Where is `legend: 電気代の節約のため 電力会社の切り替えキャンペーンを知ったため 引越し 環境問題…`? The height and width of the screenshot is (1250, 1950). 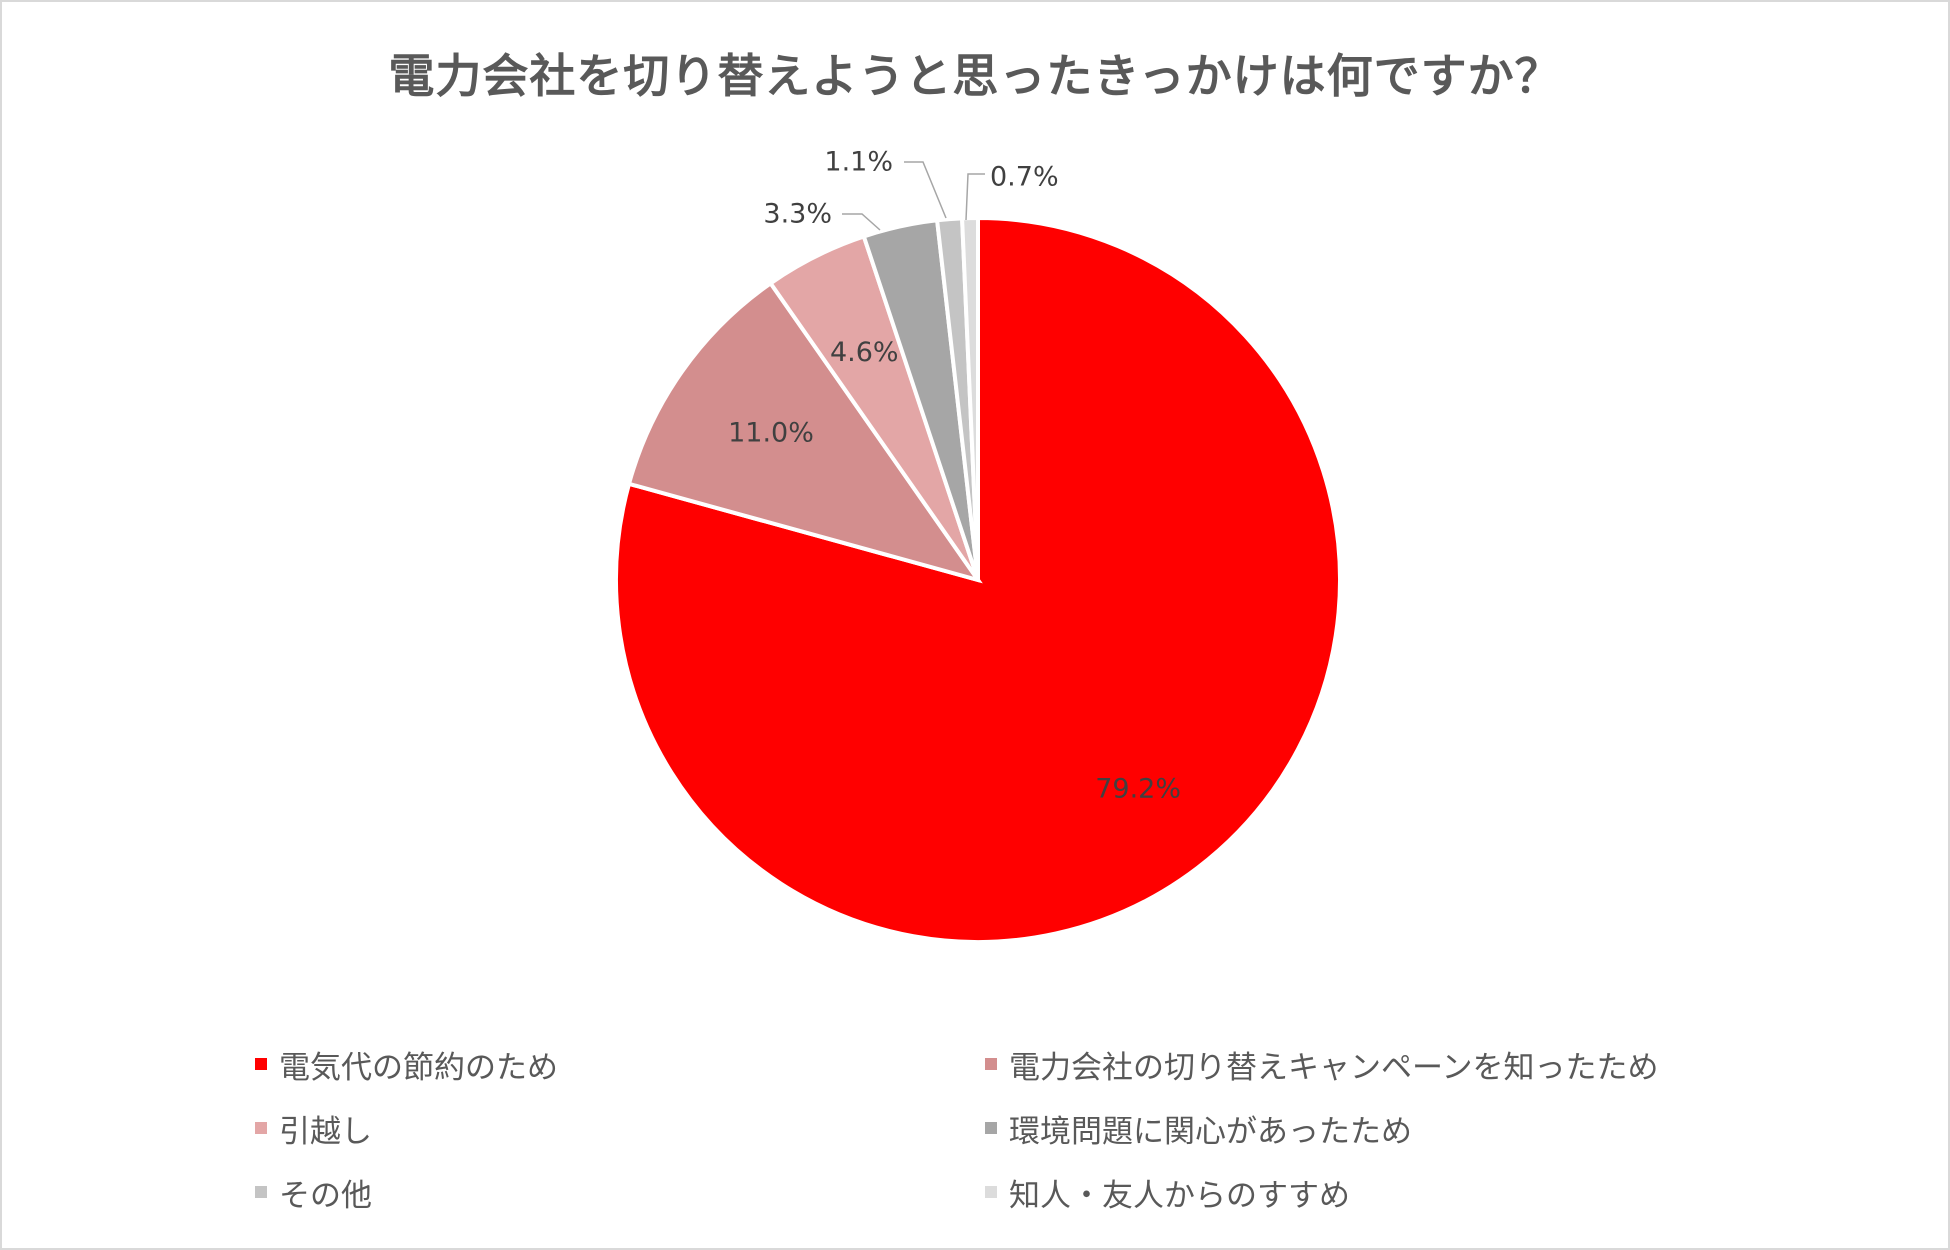 legend: 電気代の節約のため 電力会社の切り替えキャンペーンを知ったため 引越し 環境問題… is located at coordinates (1005, 1129).